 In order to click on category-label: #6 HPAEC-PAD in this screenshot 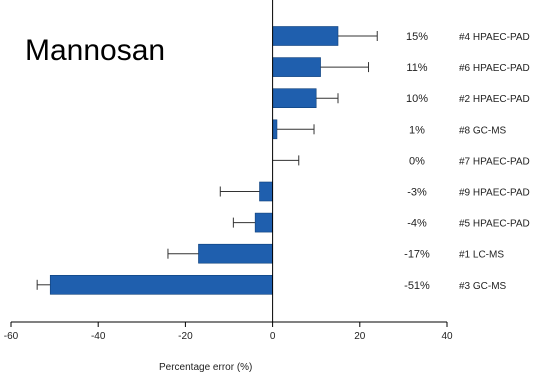, I will do `click(494, 68)`.